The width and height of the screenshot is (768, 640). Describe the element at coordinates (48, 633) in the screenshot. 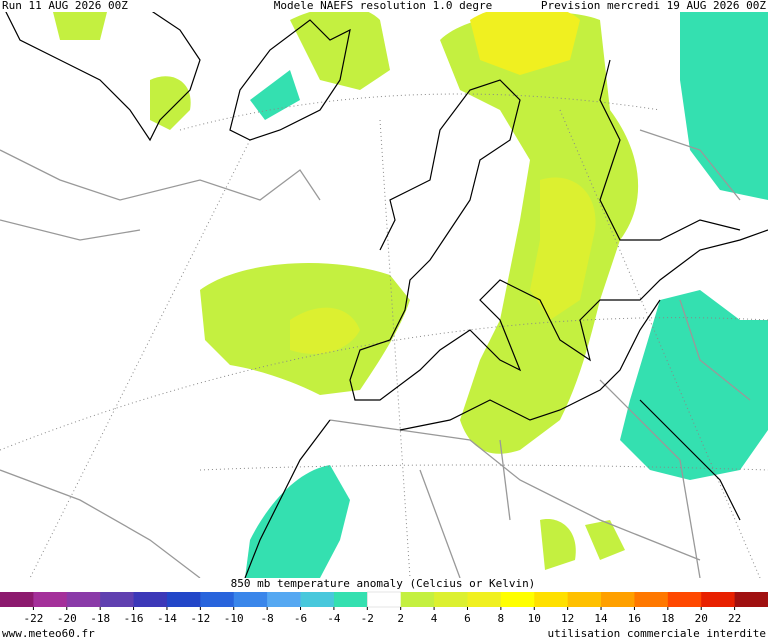

I see `site-url: www.meteo60.fr` at that location.